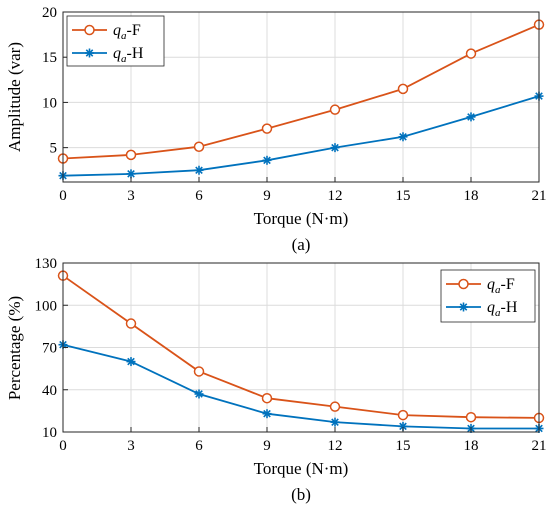 The image size is (550, 511). I want to click on x-tick-label-a: 21, so click(539, 196).